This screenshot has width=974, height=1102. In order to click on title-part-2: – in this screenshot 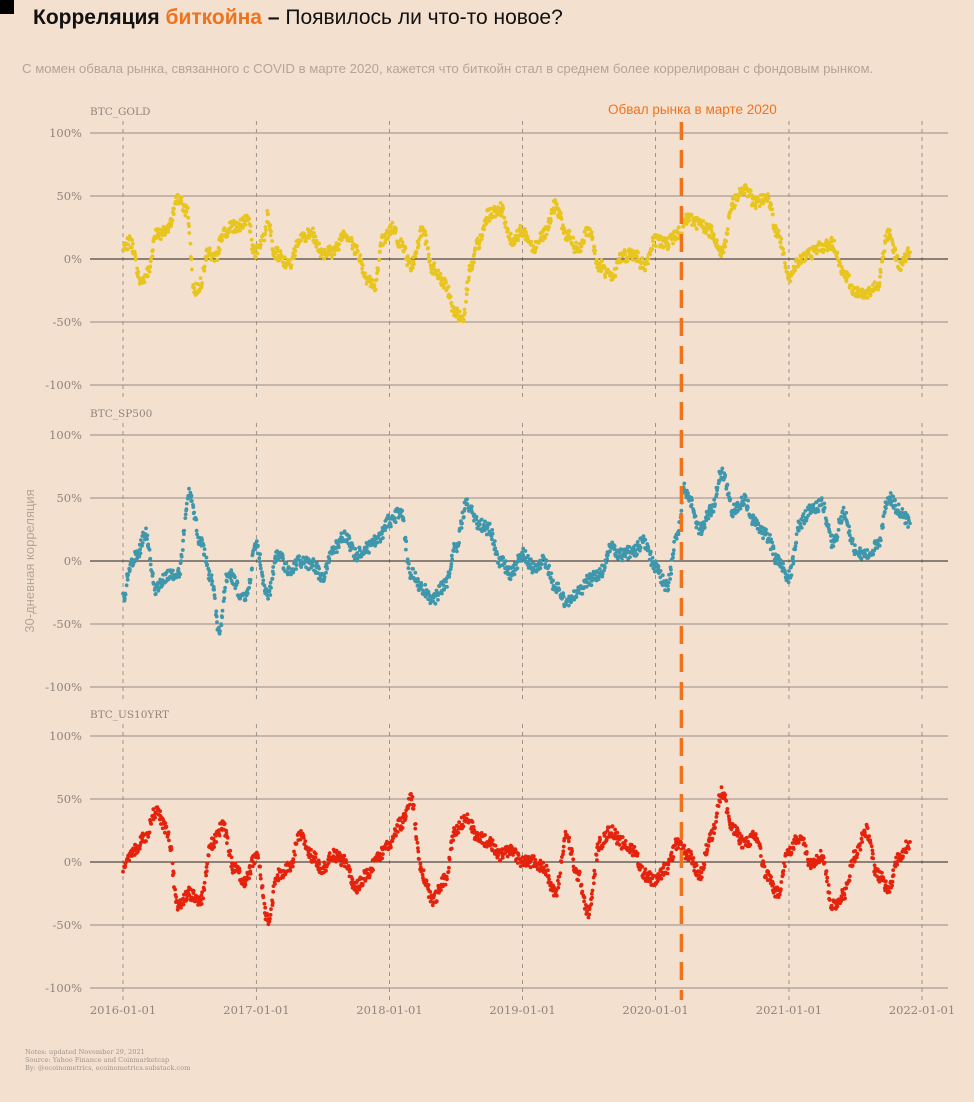, I will do `click(273, 17)`.